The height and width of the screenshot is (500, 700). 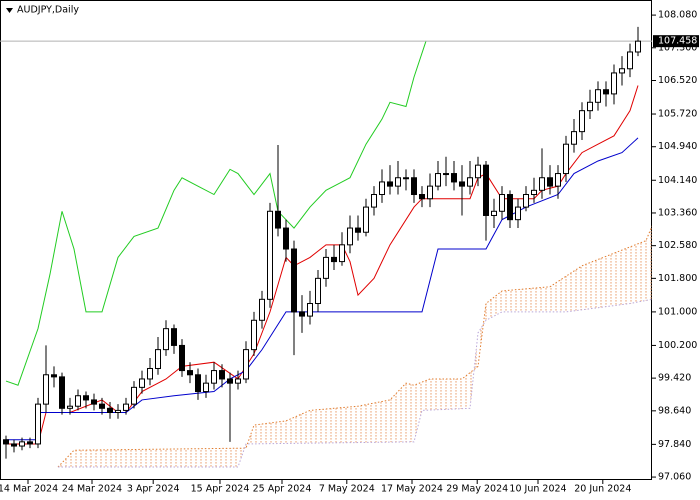 I want to click on y-tick-label: 102.580, so click(x=677, y=245).